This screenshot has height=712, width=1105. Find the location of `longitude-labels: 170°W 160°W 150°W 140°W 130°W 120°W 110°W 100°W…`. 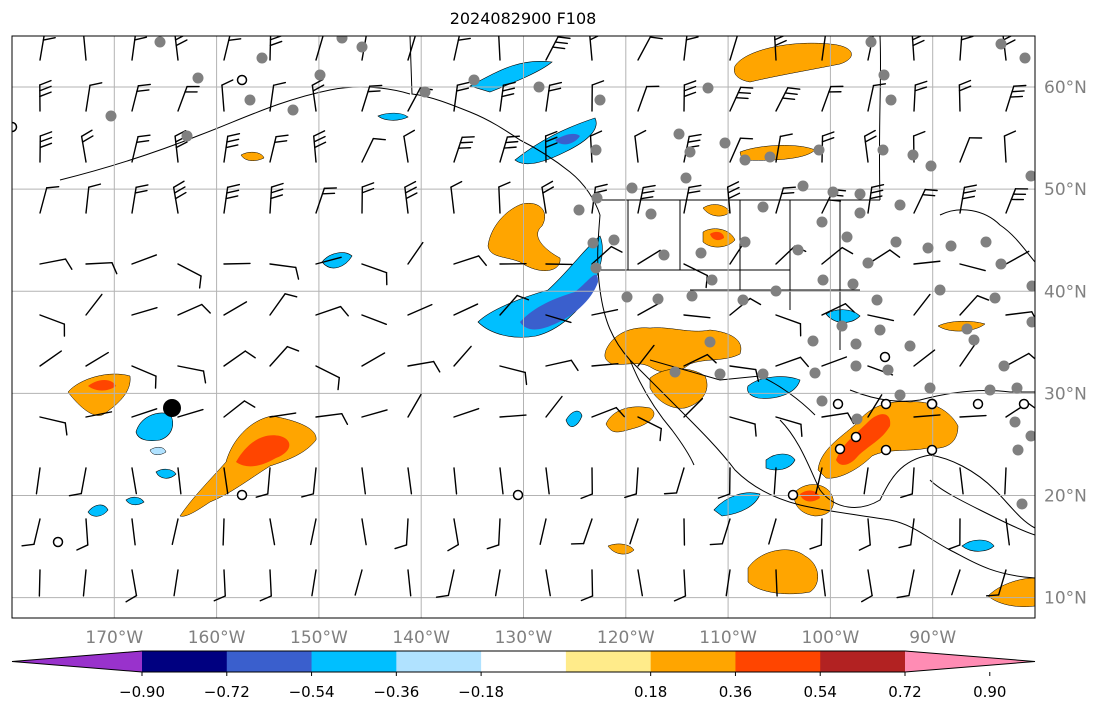

longitude-labels: 170°W 160°W 150°W 140°W 130°W 120°W 110°W 100°W… is located at coordinates (520, 638).